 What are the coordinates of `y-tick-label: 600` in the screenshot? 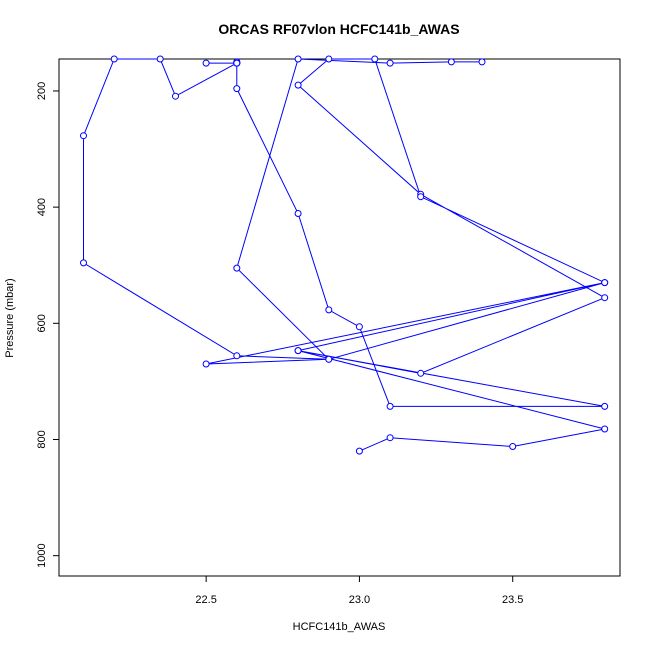 It's located at (42, 323).